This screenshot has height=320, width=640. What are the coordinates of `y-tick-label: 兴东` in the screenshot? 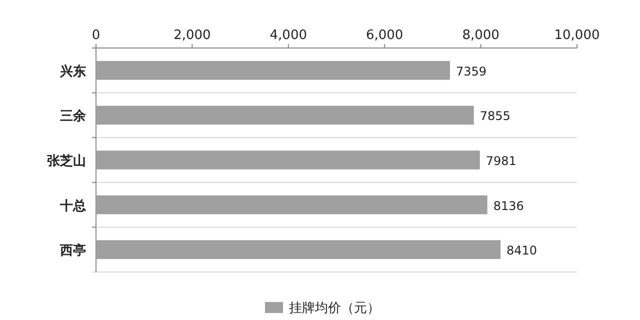 It's located at (72, 71).